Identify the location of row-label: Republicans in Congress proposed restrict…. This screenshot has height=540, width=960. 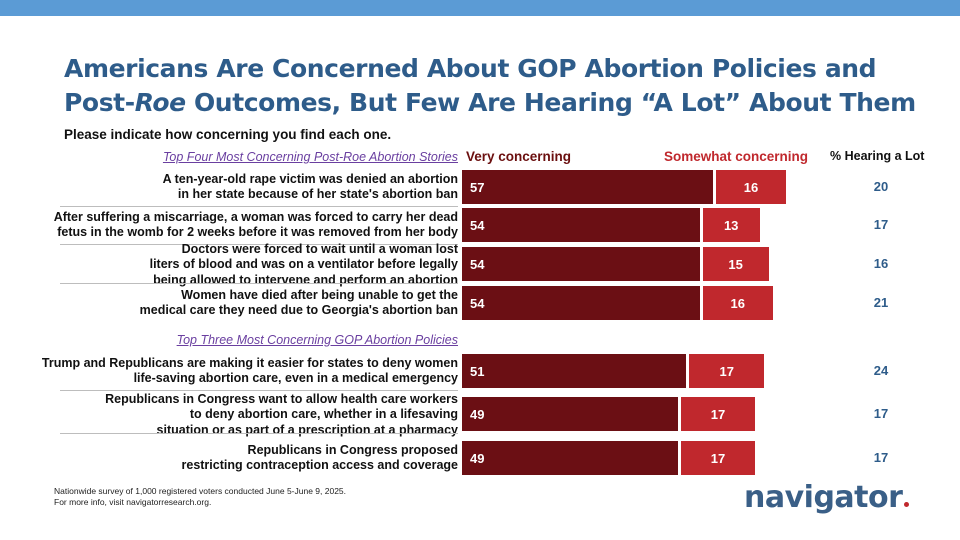
(248, 458).